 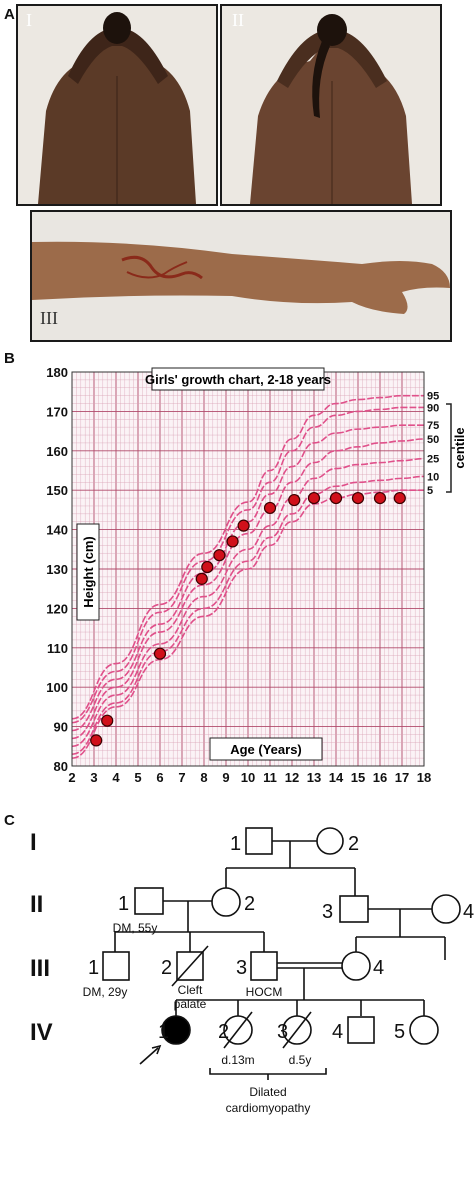 I want to click on x-tick-label: 15, so click(x=358, y=777).